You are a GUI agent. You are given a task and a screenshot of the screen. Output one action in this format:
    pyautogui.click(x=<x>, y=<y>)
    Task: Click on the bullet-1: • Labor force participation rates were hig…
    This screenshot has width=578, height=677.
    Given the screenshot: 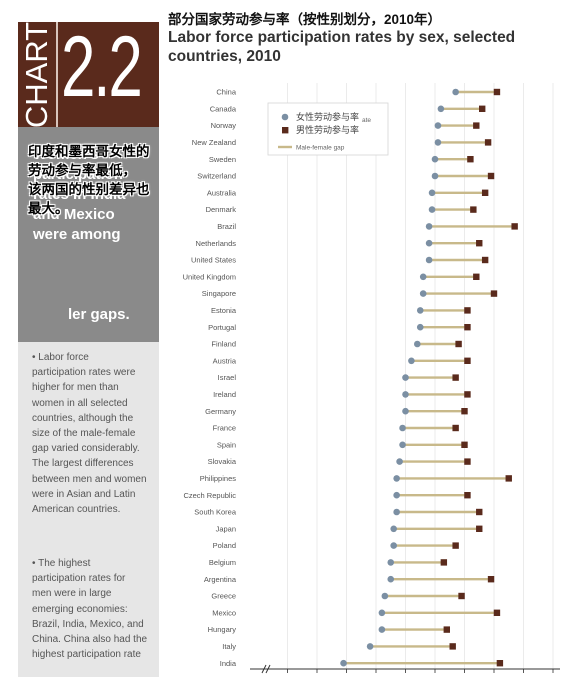 What is the action you would take?
    pyautogui.click(x=89, y=434)
    